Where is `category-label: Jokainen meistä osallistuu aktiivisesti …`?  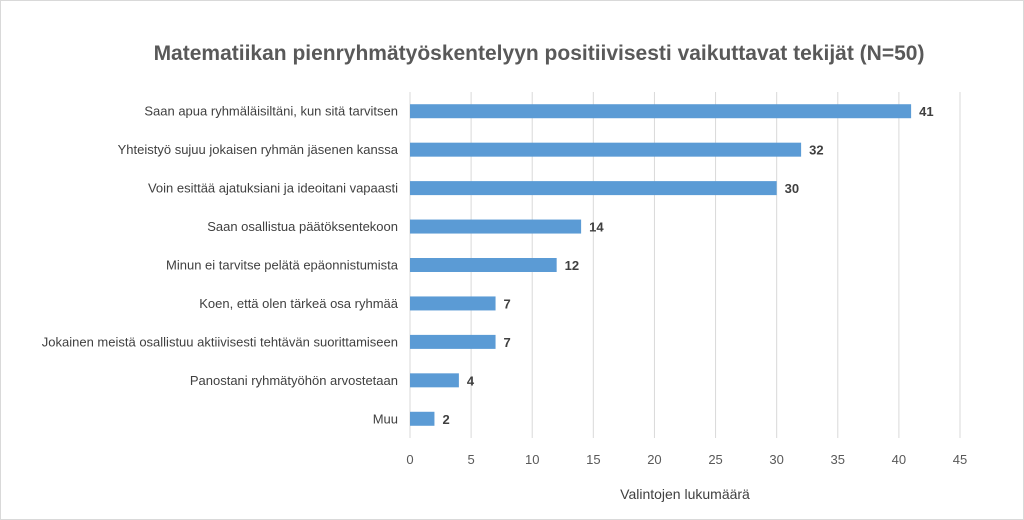
category-label: Jokainen meistä osallistuu aktiivisesti … is located at coordinates (220, 341).